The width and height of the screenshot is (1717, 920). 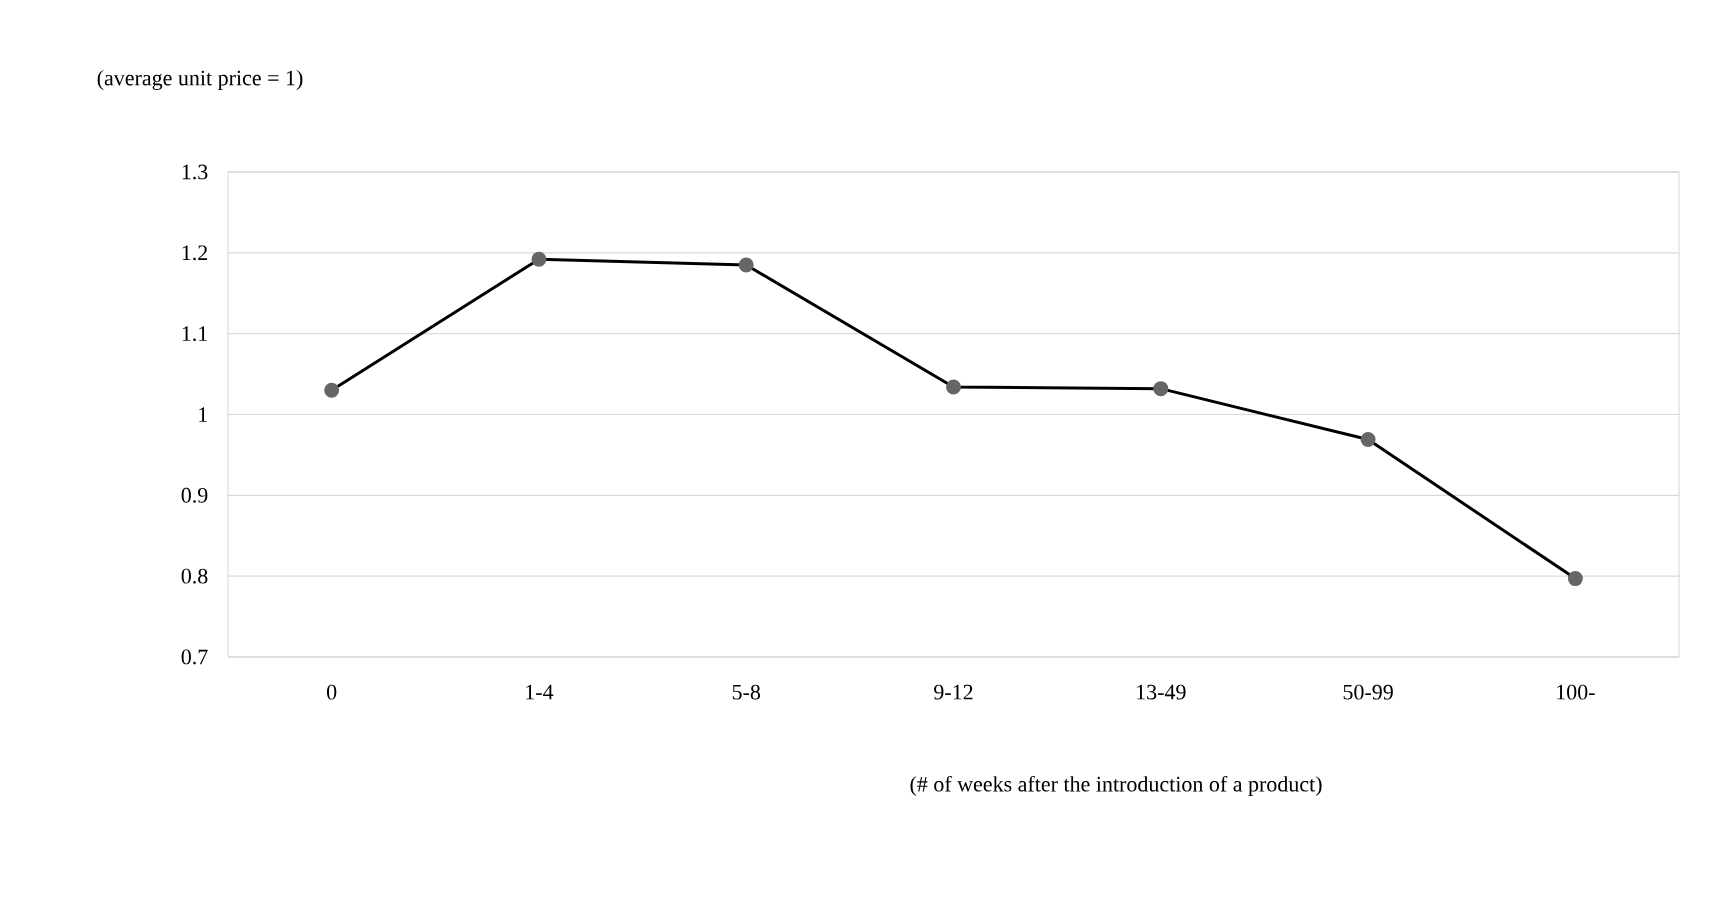 What do you see at coordinates (746, 692) in the screenshot?
I see `x-tick-label: 5-8` at bounding box center [746, 692].